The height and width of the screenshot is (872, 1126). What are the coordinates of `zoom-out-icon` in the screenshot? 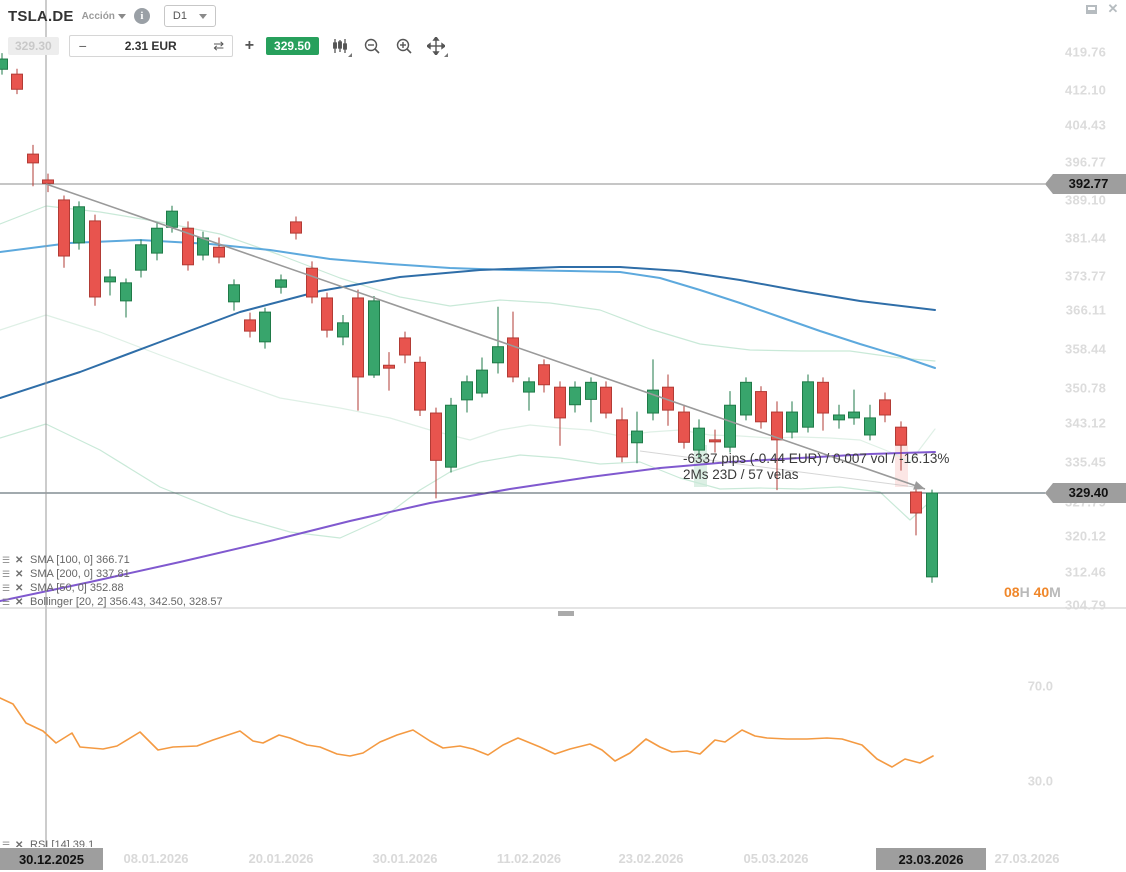 It's located at (372, 46).